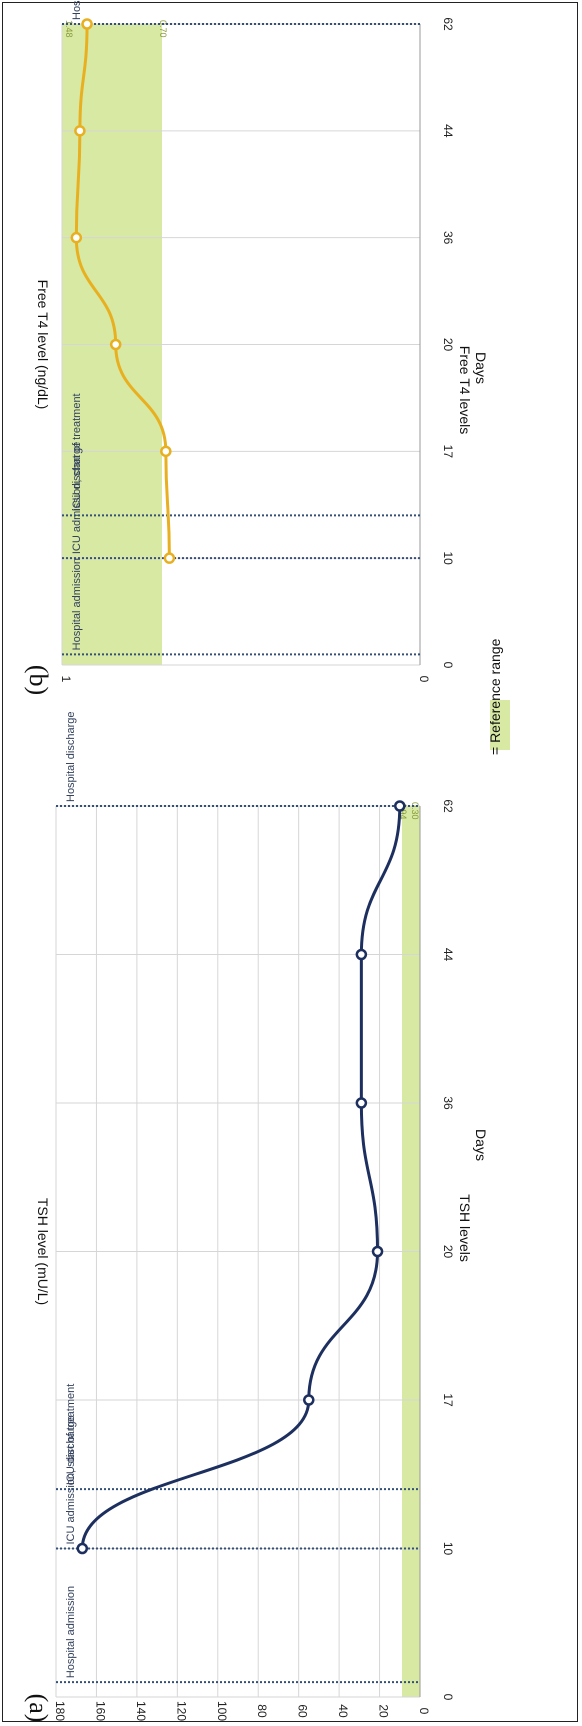 The image size is (582, 1726). I want to click on series-line, so click(122, 291).